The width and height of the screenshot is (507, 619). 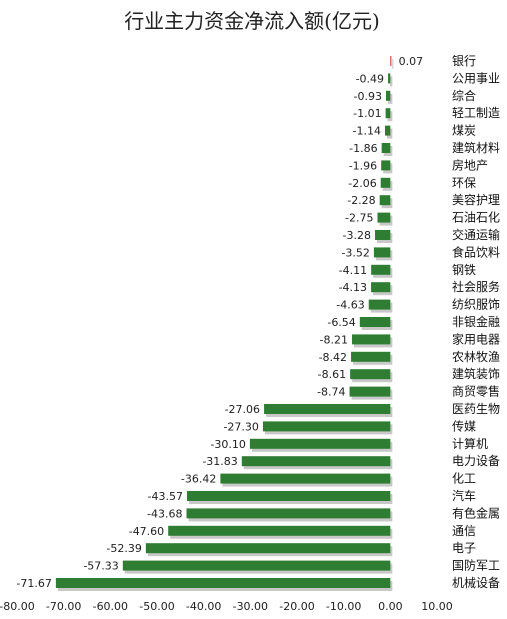 What do you see at coordinates (476, 373) in the screenshot?
I see `category-label: 建筑装饰` at bounding box center [476, 373].